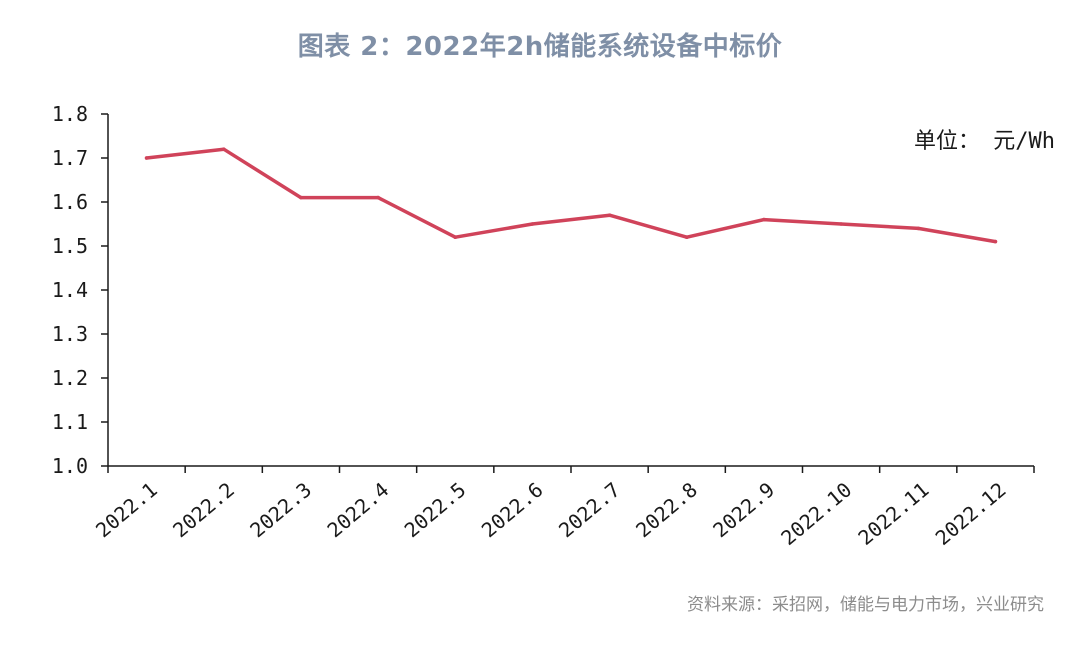  What do you see at coordinates (70, 290) in the screenshot?
I see `y-tick-label: 1.4` at bounding box center [70, 290].